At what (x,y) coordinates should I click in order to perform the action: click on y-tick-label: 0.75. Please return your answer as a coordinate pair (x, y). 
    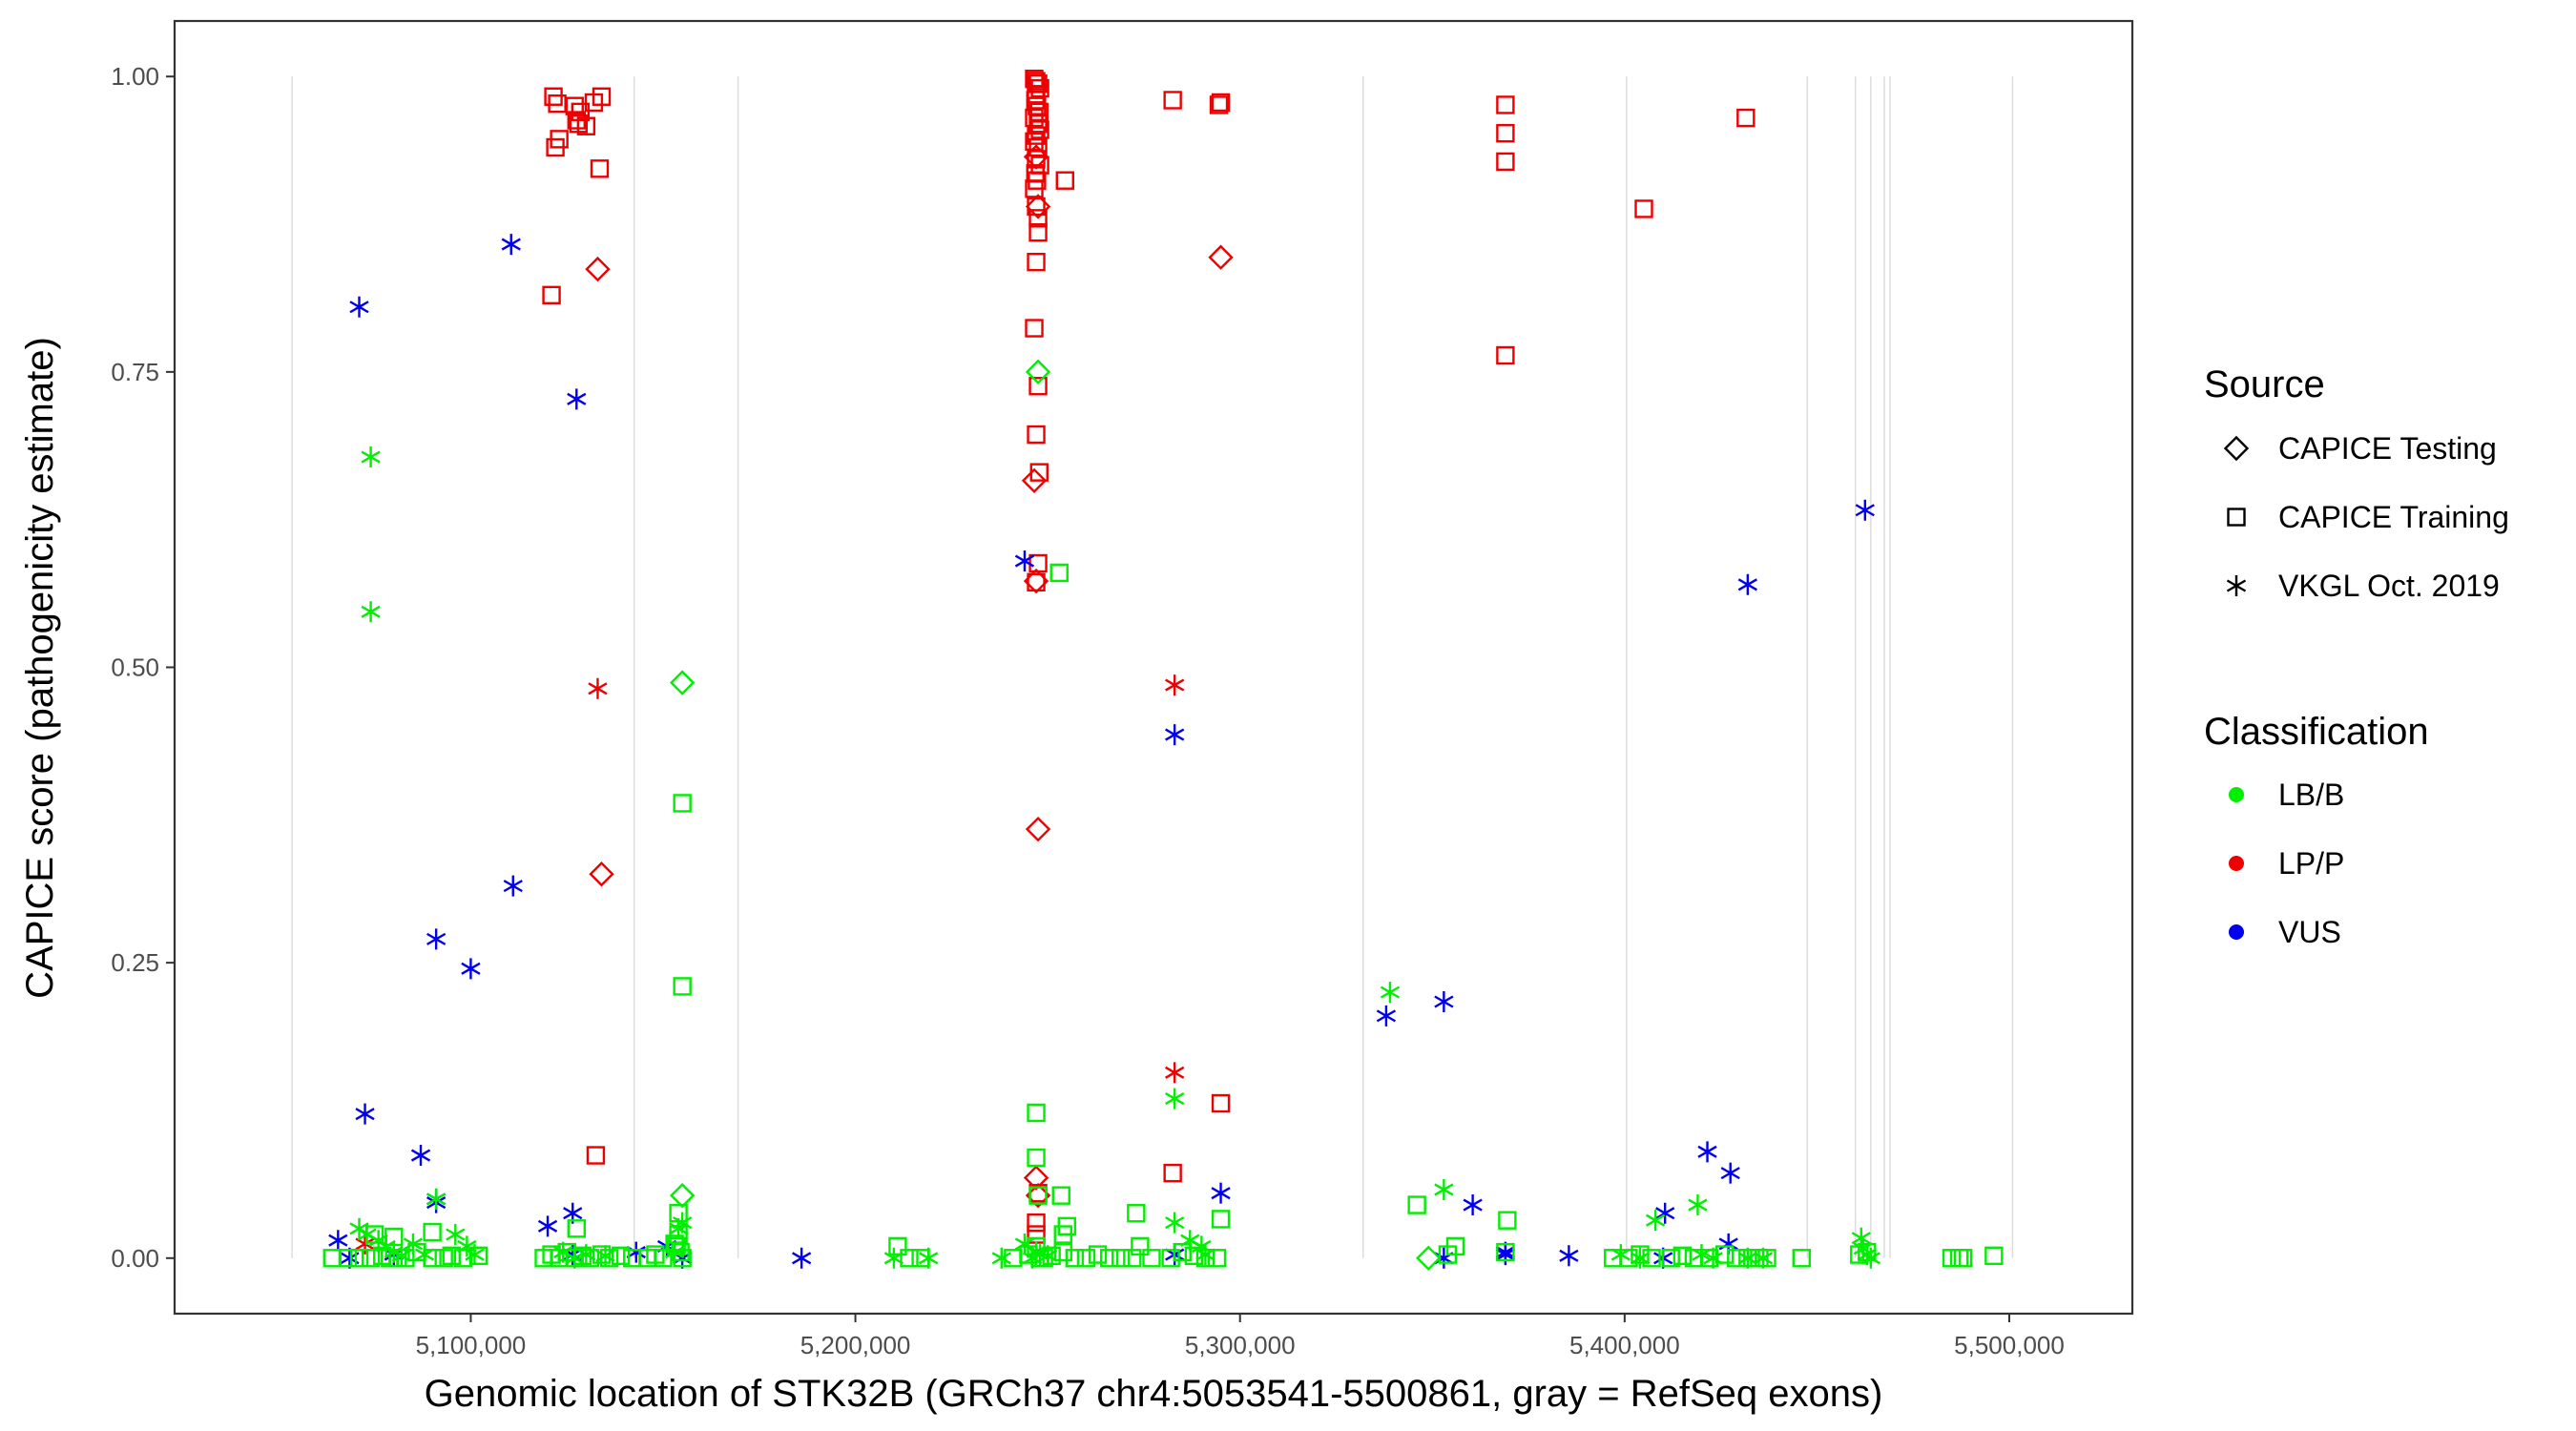
    Looking at the image, I should click on (135, 372).